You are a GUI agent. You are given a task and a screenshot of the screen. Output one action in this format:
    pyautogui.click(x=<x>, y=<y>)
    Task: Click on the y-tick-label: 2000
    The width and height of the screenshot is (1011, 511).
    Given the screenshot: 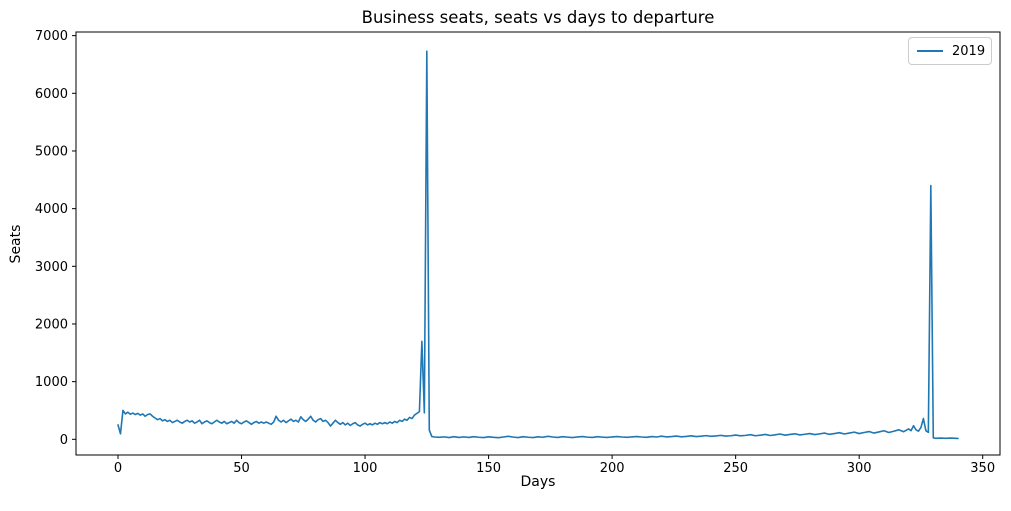 What is the action you would take?
    pyautogui.click(x=51, y=324)
    